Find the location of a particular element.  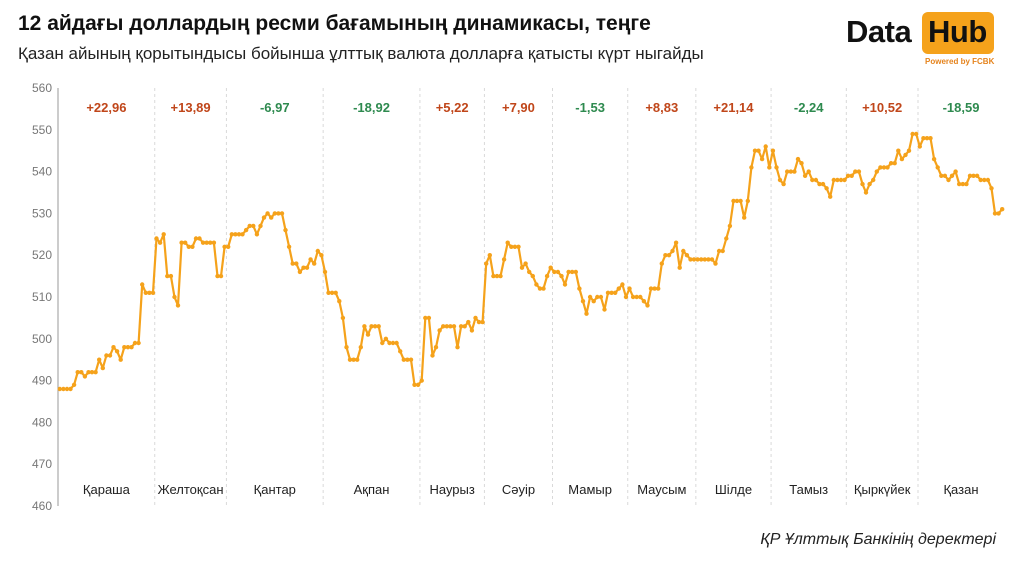

month-change-label: -2,24 is located at coordinates (809, 107).